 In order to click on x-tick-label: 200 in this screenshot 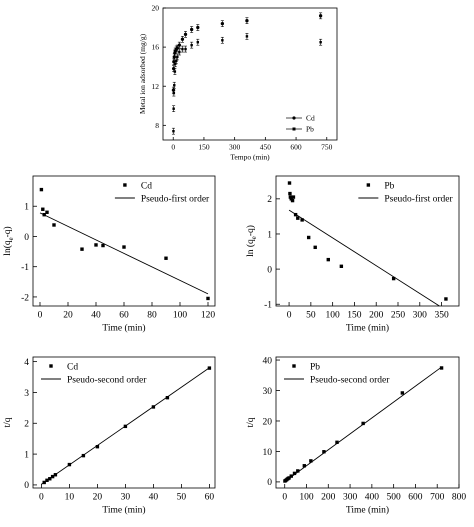, I will do `click(376, 316)`.